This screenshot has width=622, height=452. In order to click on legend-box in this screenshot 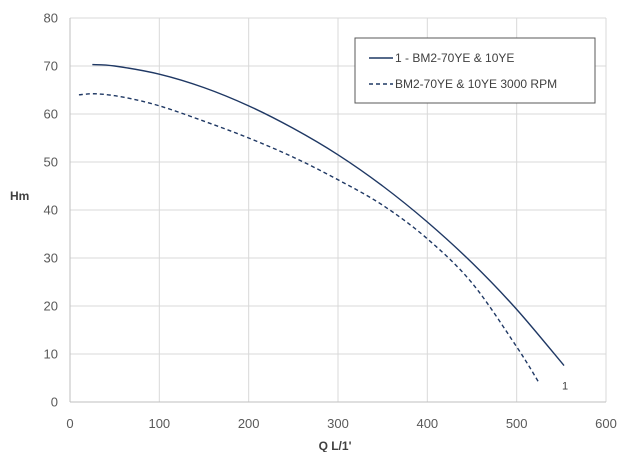, I will do `click(475, 70)`.